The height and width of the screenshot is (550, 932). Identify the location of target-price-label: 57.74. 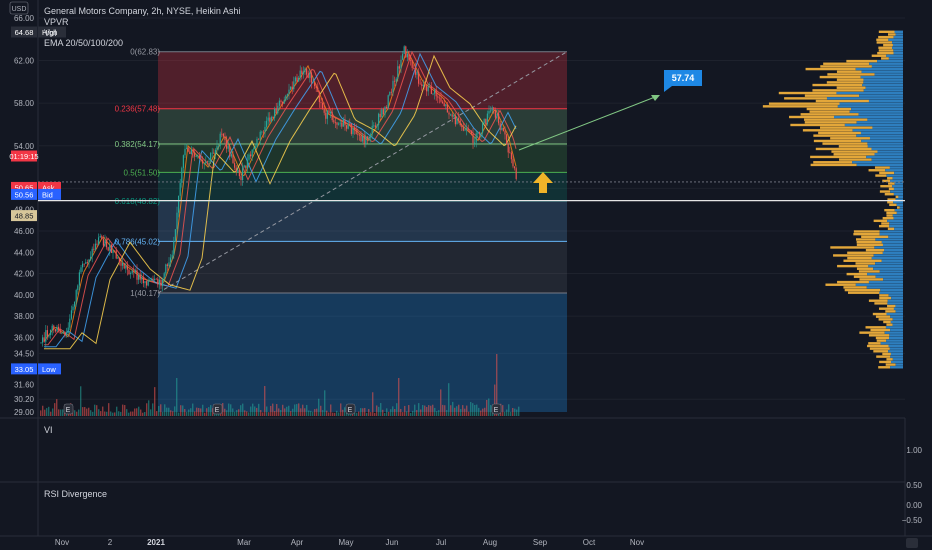
(683, 78).